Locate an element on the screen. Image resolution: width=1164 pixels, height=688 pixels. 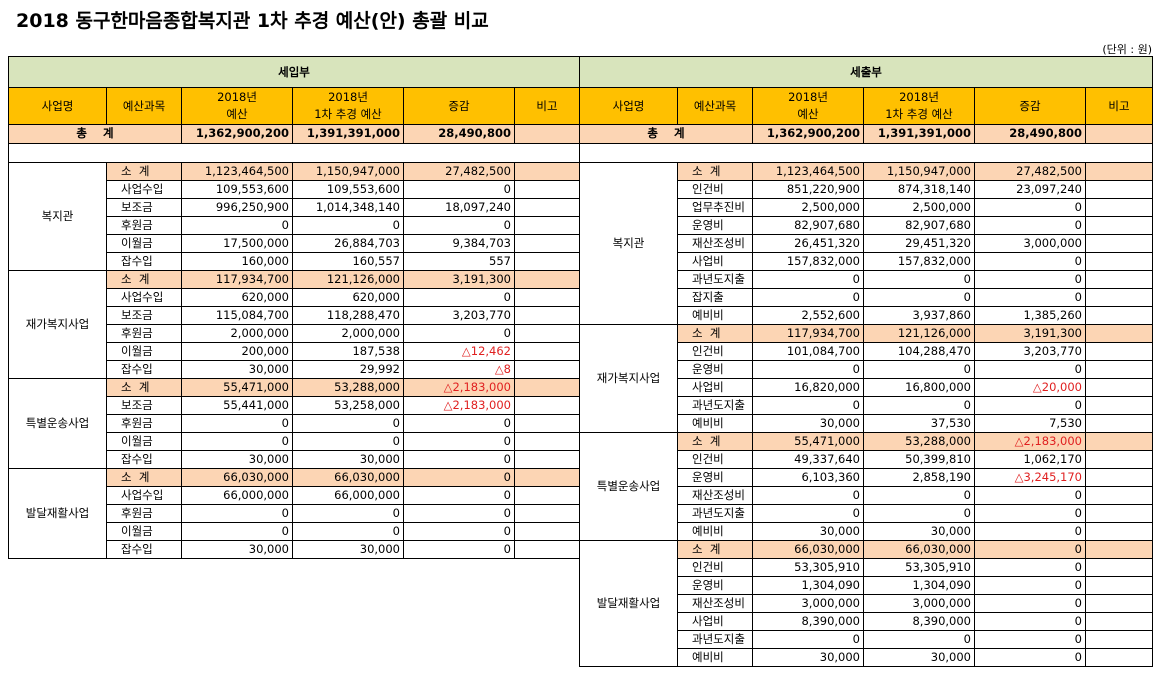
budget-value: 82,907,680 is located at coordinates (808, 225).